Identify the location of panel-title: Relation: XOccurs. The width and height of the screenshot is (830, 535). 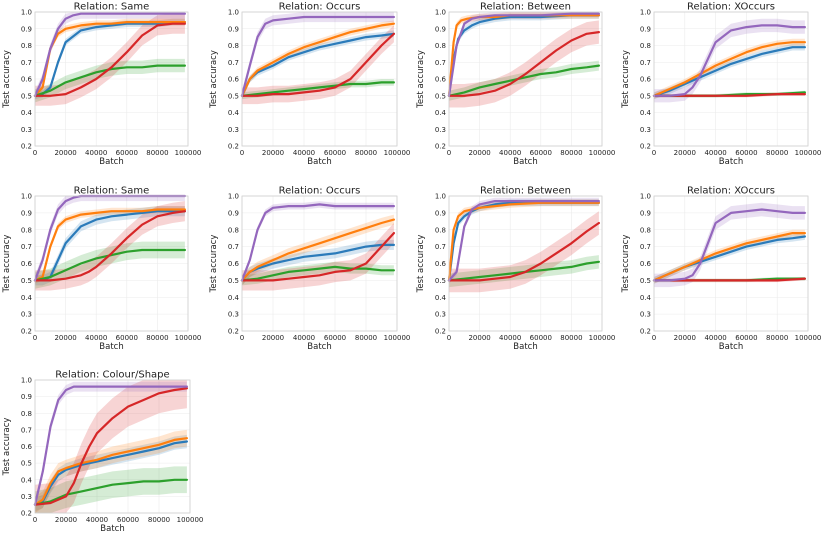
(731, 7).